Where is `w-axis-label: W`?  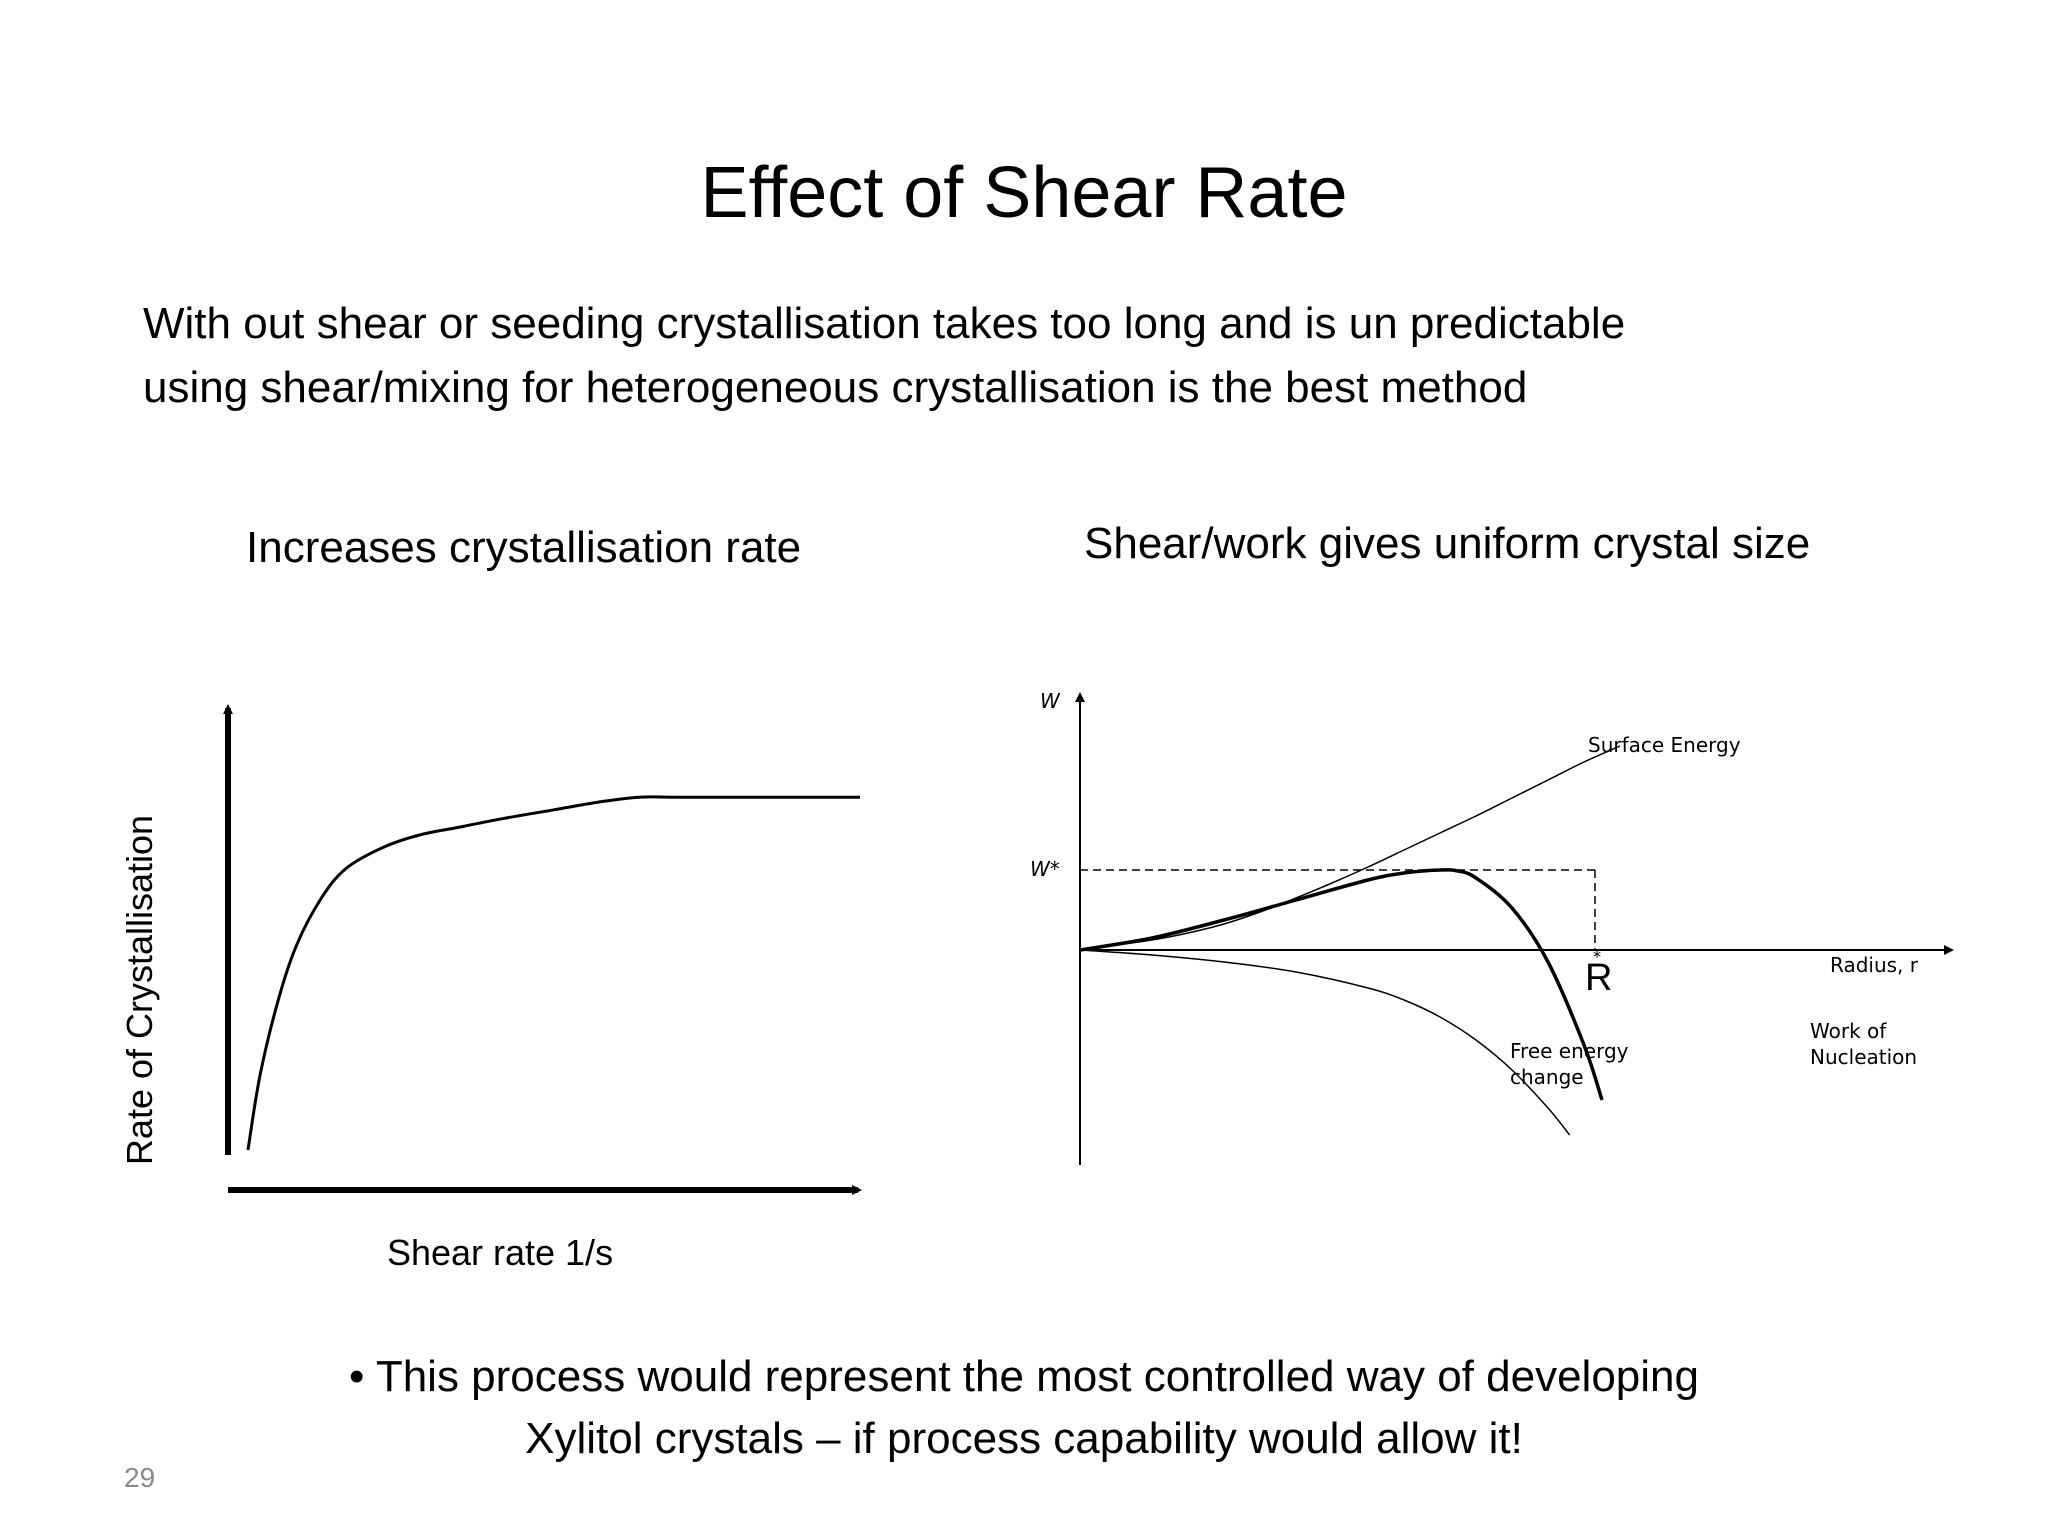
w-axis-label: W is located at coordinates (1050, 701).